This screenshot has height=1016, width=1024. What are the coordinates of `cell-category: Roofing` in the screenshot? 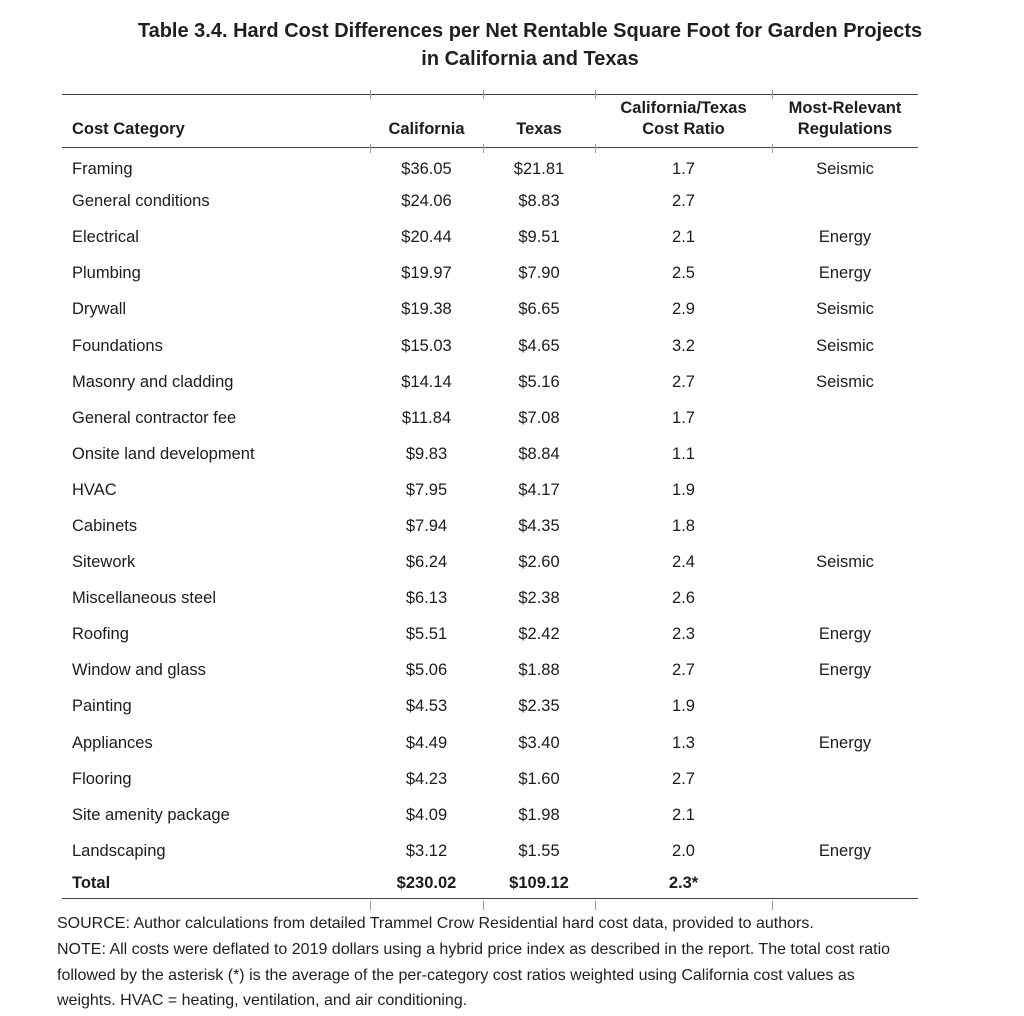 It's located at (100, 634).